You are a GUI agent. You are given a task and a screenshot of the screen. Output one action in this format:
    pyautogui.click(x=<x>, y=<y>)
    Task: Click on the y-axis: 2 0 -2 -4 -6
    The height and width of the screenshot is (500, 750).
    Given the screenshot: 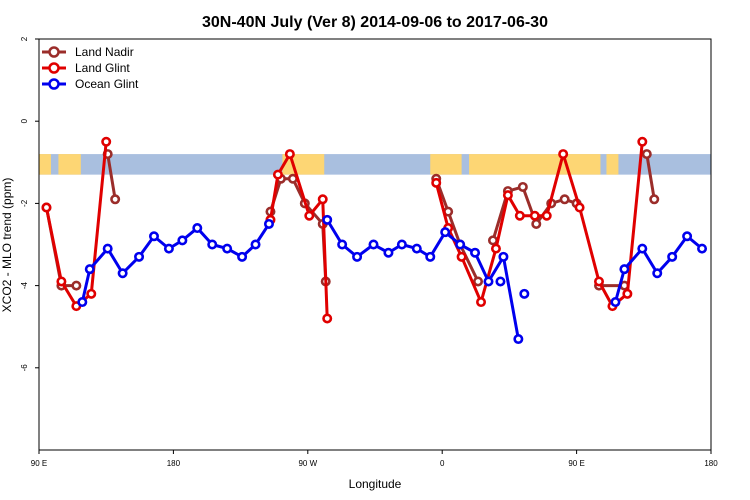 What is the action you would take?
    pyautogui.click(x=29, y=203)
    